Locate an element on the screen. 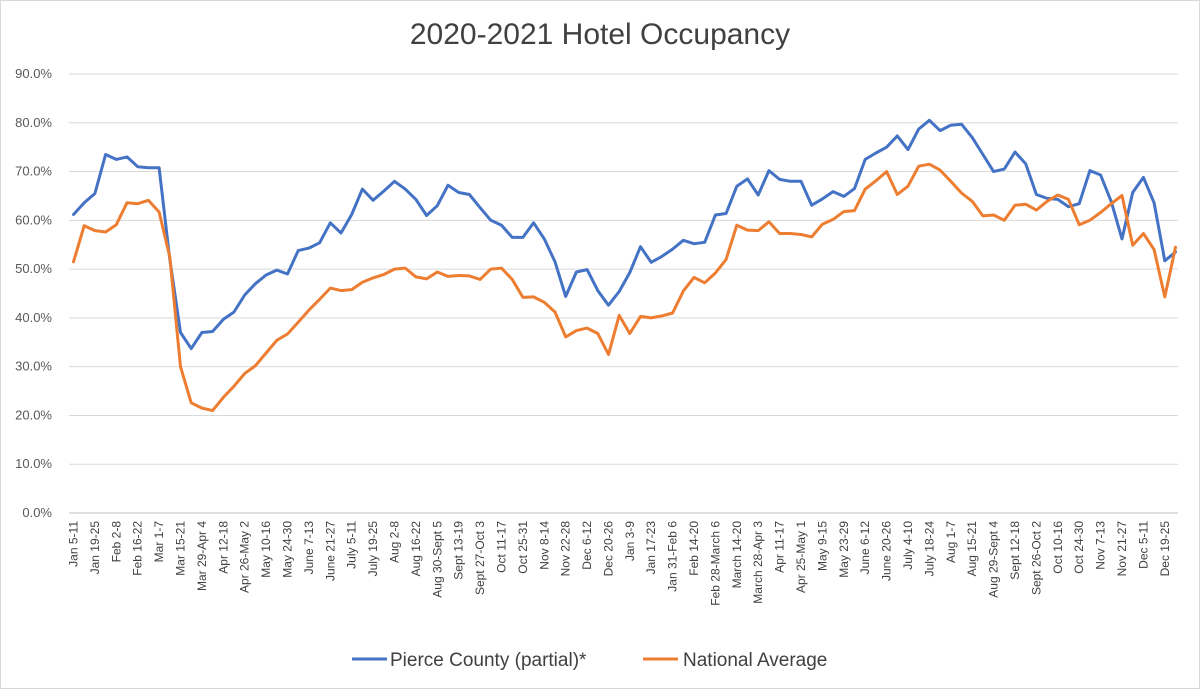 This screenshot has height=689, width=1200. x-tick-label: Apr 11-17 is located at coordinates (780, 547).